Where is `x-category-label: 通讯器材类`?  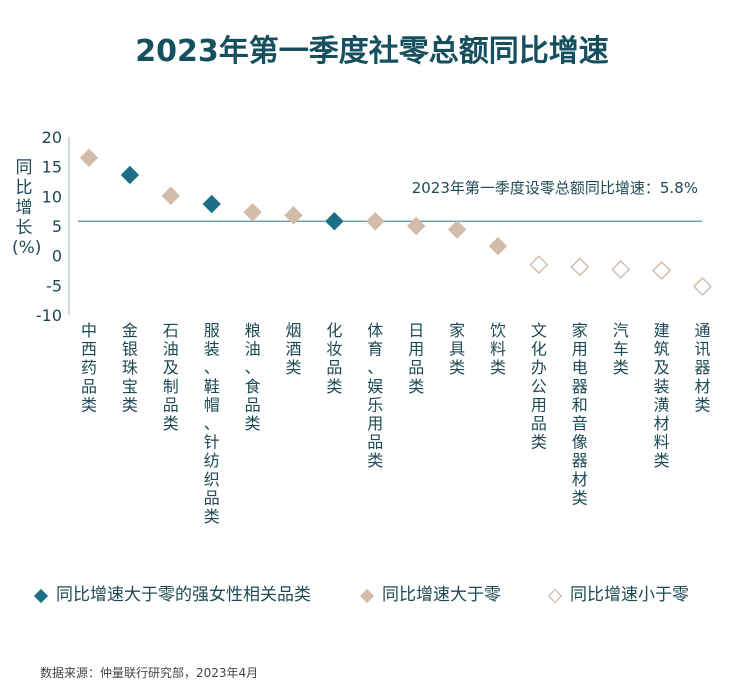
x-category-label: 通讯器材类 is located at coordinates (702, 367).